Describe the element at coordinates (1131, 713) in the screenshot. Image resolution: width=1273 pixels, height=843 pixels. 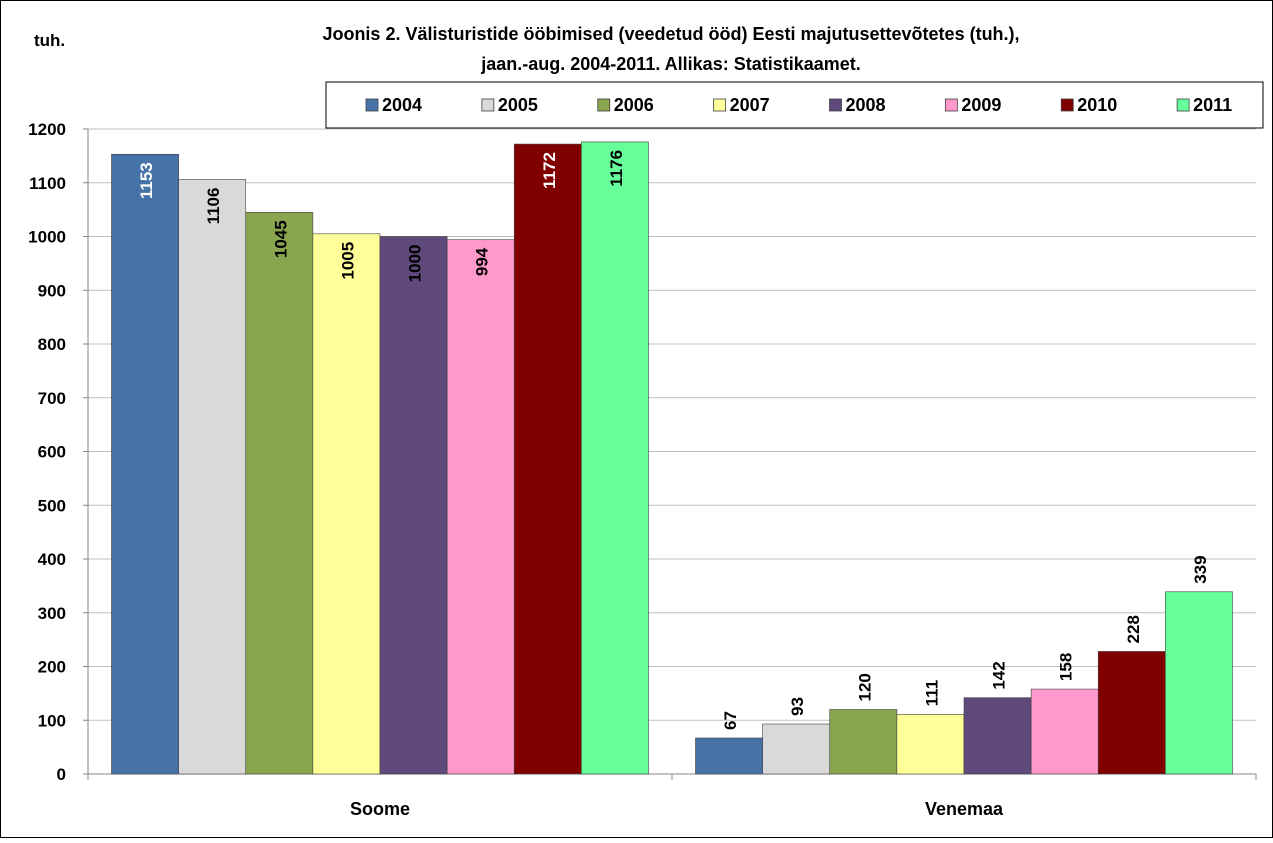
I see `bar-2010-venemaa` at that location.